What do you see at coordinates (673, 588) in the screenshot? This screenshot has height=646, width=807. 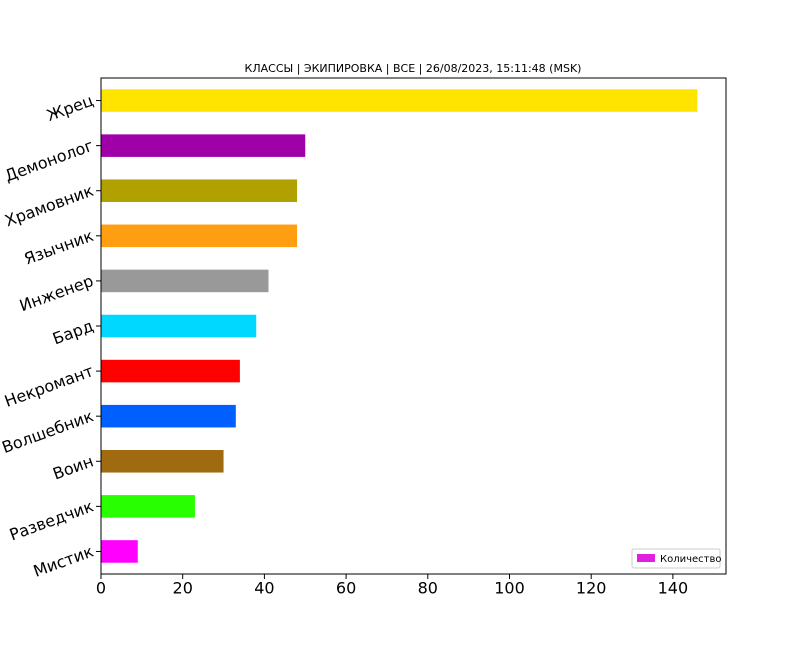 I see `x-tick-label: 140` at bounding box center [673, 588].